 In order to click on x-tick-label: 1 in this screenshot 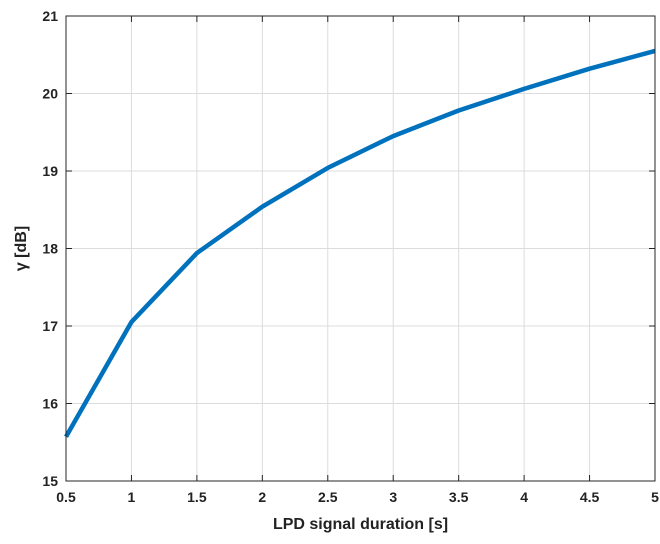, I will do `click(132, 497)`.